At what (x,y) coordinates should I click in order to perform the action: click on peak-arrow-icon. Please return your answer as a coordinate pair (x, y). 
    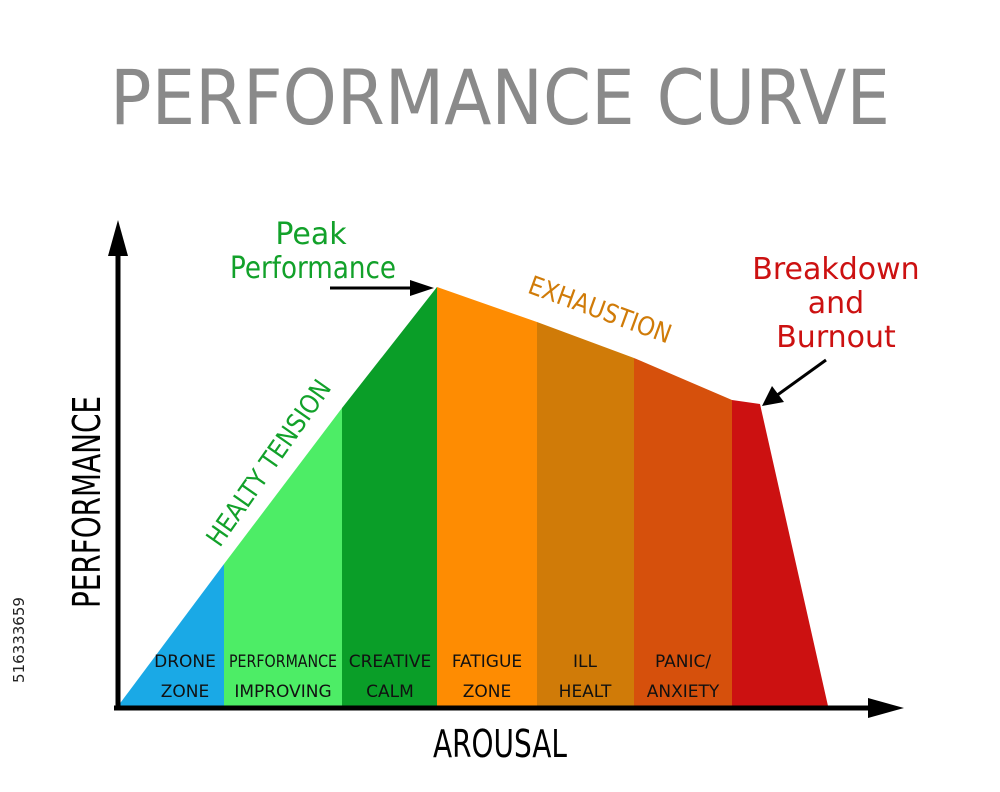
    Looking at the image, I should click on (422, 288).